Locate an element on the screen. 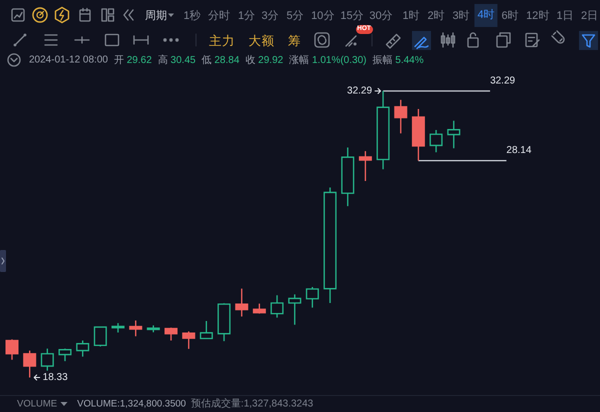  button-interval: 10分 is located at coordinates (323, 15).